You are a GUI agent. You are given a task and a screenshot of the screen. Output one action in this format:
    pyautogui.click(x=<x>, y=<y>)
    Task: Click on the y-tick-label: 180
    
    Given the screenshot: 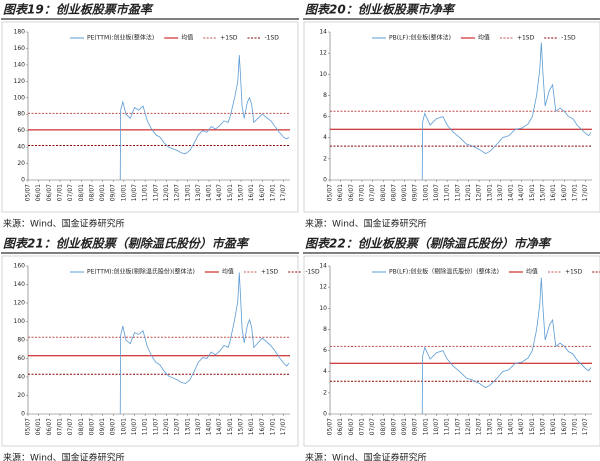 What is the action you would take?
    pyautogui.click(x=20, y=32)
    